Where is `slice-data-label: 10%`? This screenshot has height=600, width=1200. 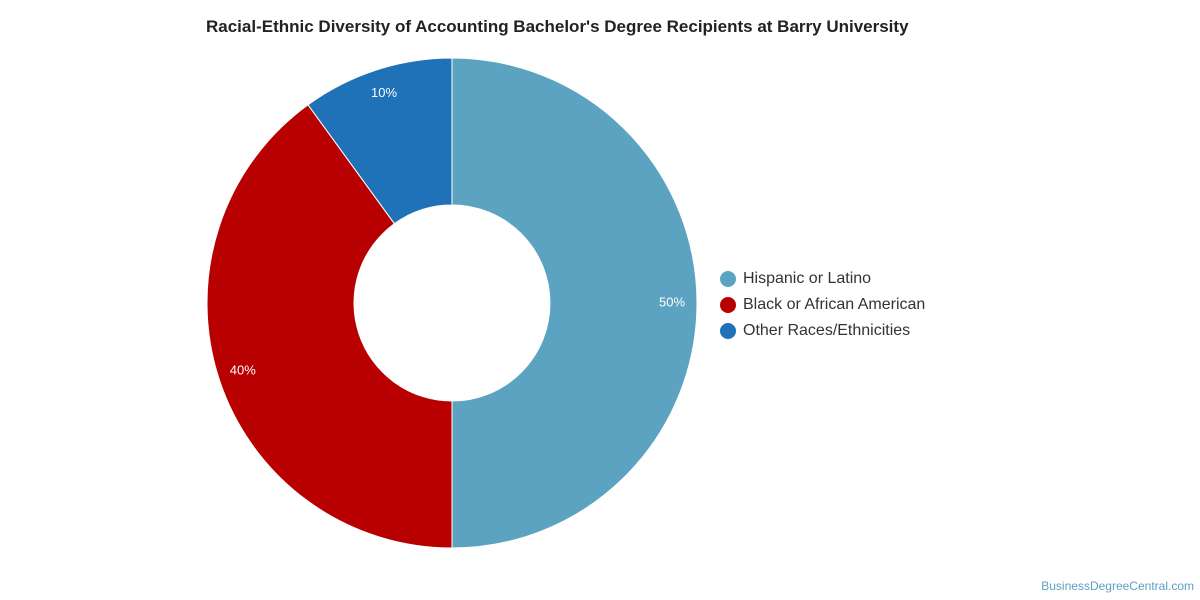
slice-data-label: 10% is located at coordinates (384, 92).